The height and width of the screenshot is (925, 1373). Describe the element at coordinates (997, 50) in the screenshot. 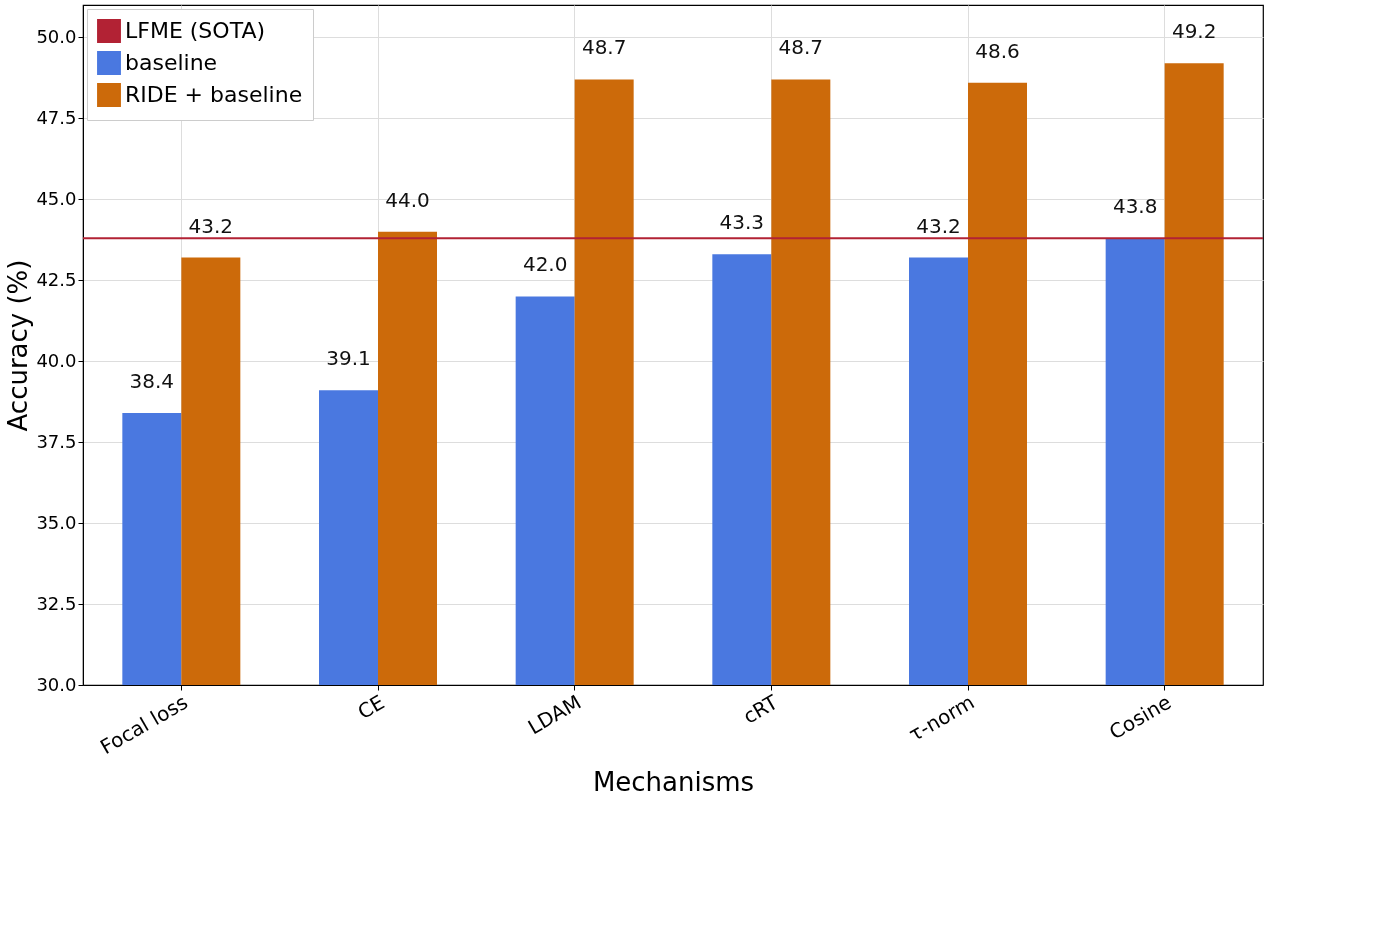

I see `data-label: 48.6` at that location.